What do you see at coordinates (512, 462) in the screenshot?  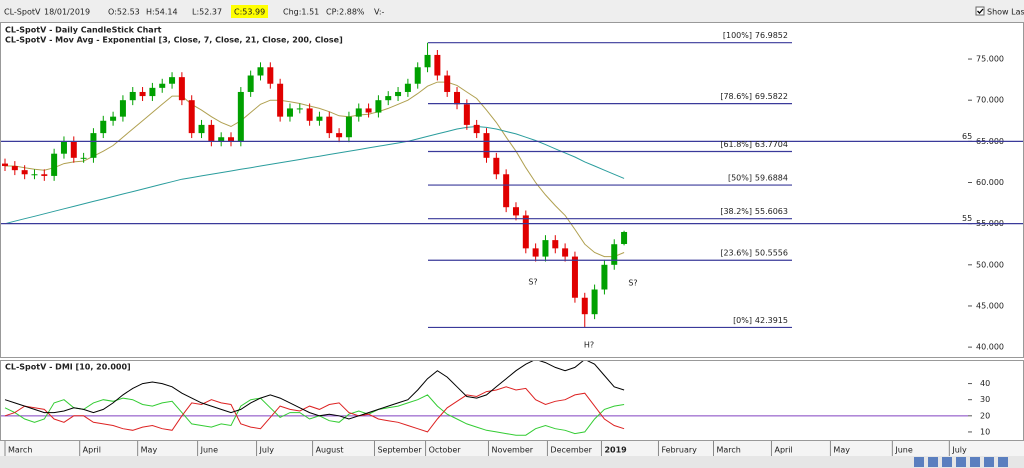 I see `scrollbar` at bounding box center [512, 462].